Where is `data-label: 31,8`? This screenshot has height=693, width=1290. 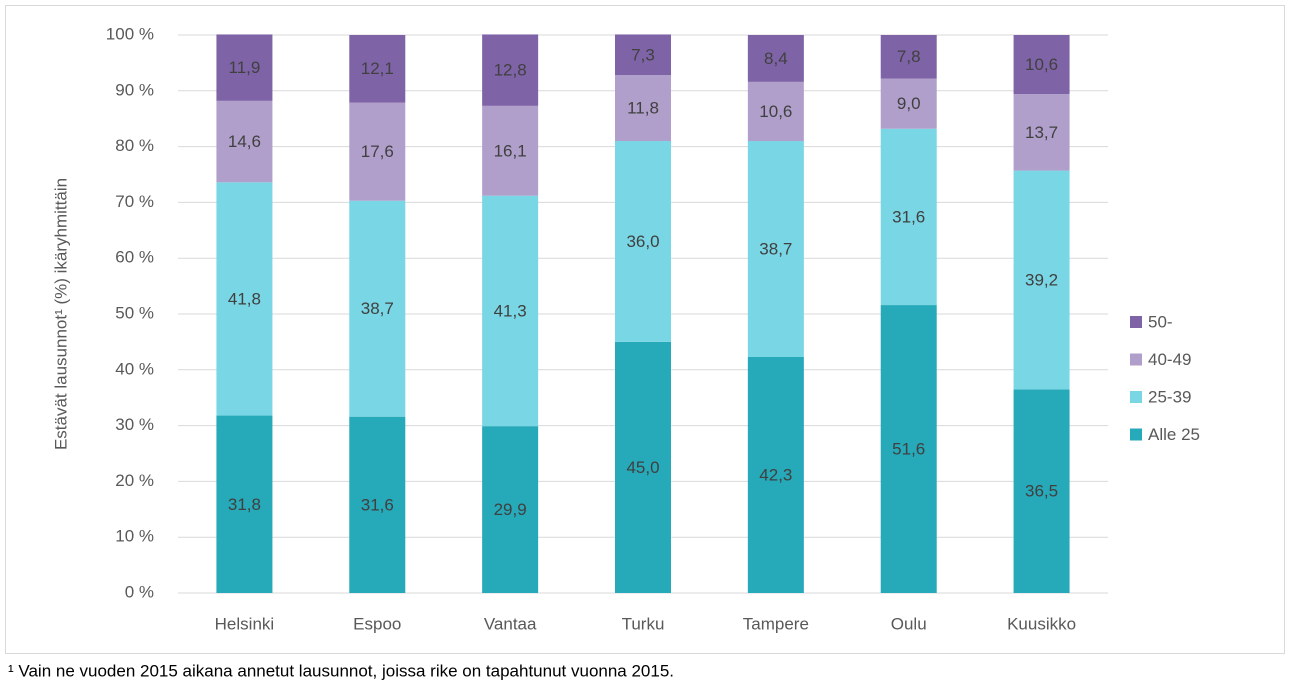 data-label: 31,8 is located at coordinates (244, 504).